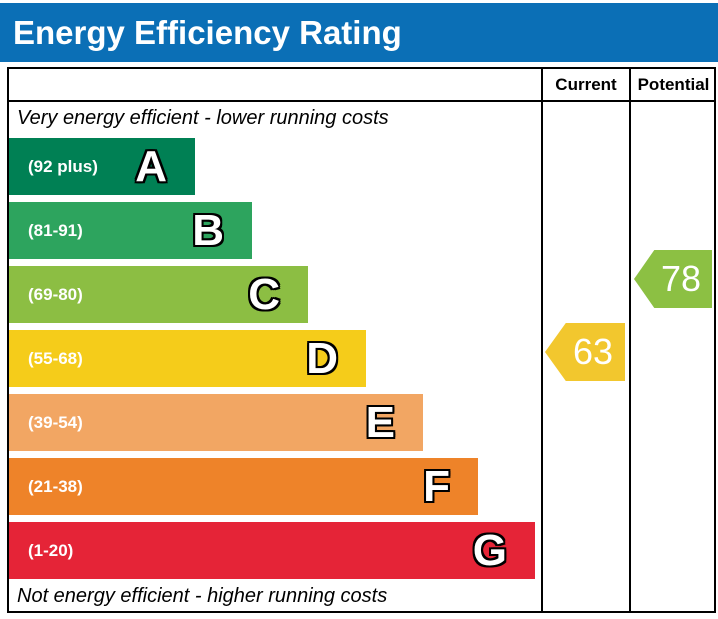 This screenshot has height=619, width=718. I want to click on page-title: Energy Efficiency Rating, so click(207, 32).